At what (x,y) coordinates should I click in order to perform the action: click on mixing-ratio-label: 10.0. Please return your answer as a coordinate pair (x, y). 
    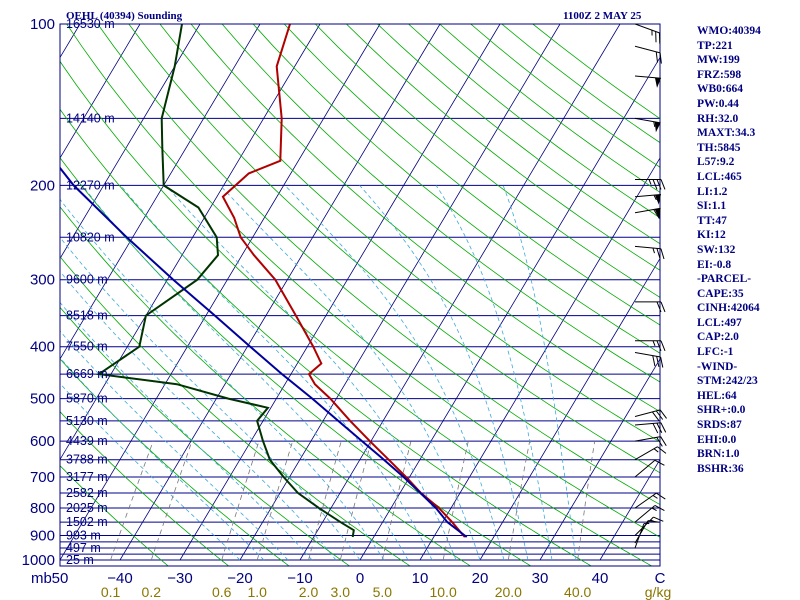
    Looking at the image, I should click on (442, 592).